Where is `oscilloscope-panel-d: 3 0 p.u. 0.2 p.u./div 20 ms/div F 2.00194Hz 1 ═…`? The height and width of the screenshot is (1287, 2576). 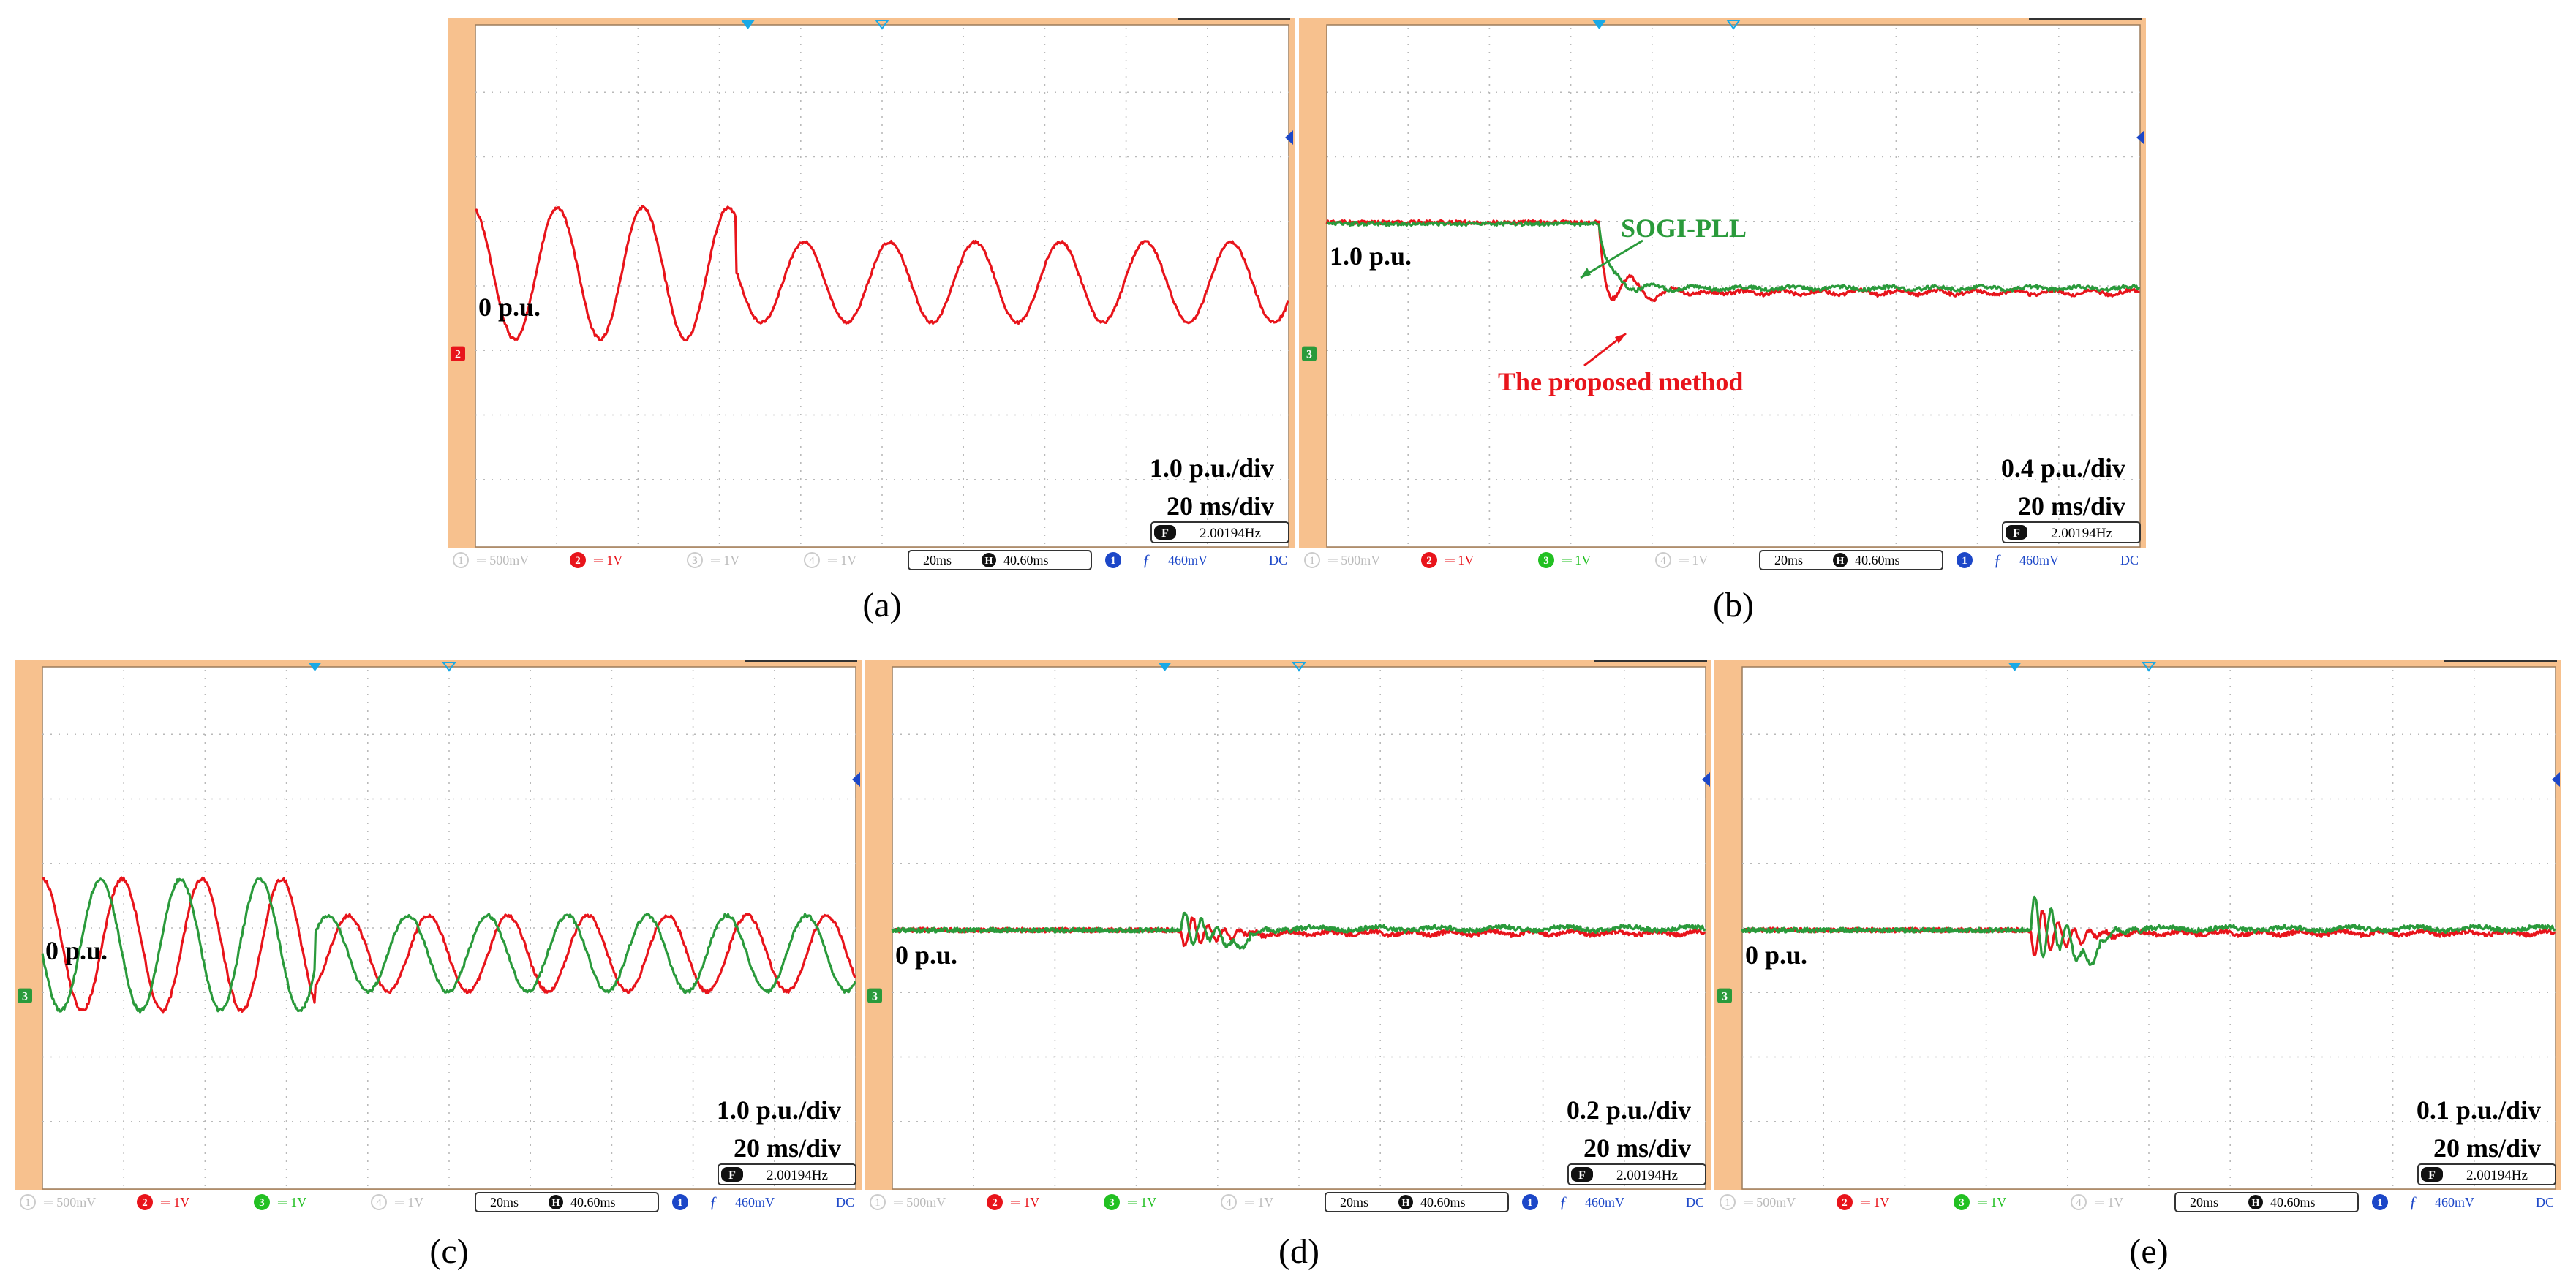 oscilloscope-panel-d: 3 0 p.u. 0.2 p.u./div 20 ms/div F 2.00194Hz 1 ═… is located at coordinates (1288, 938).